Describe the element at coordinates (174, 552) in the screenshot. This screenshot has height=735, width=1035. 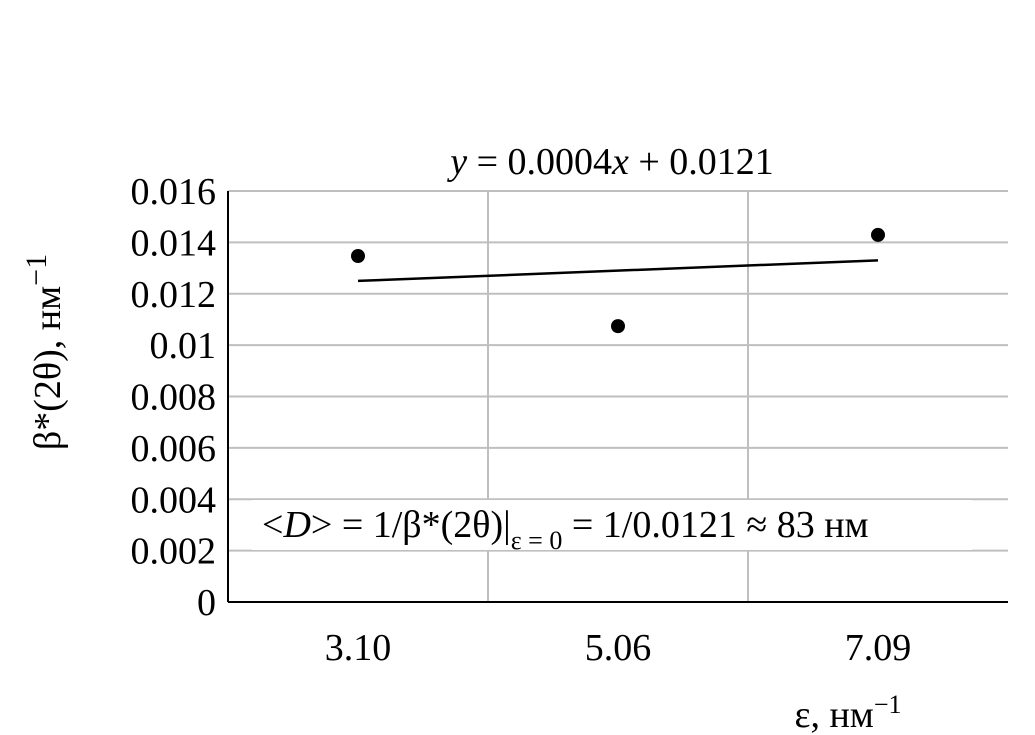
I see `y-tick-label: 0.002` at that location.